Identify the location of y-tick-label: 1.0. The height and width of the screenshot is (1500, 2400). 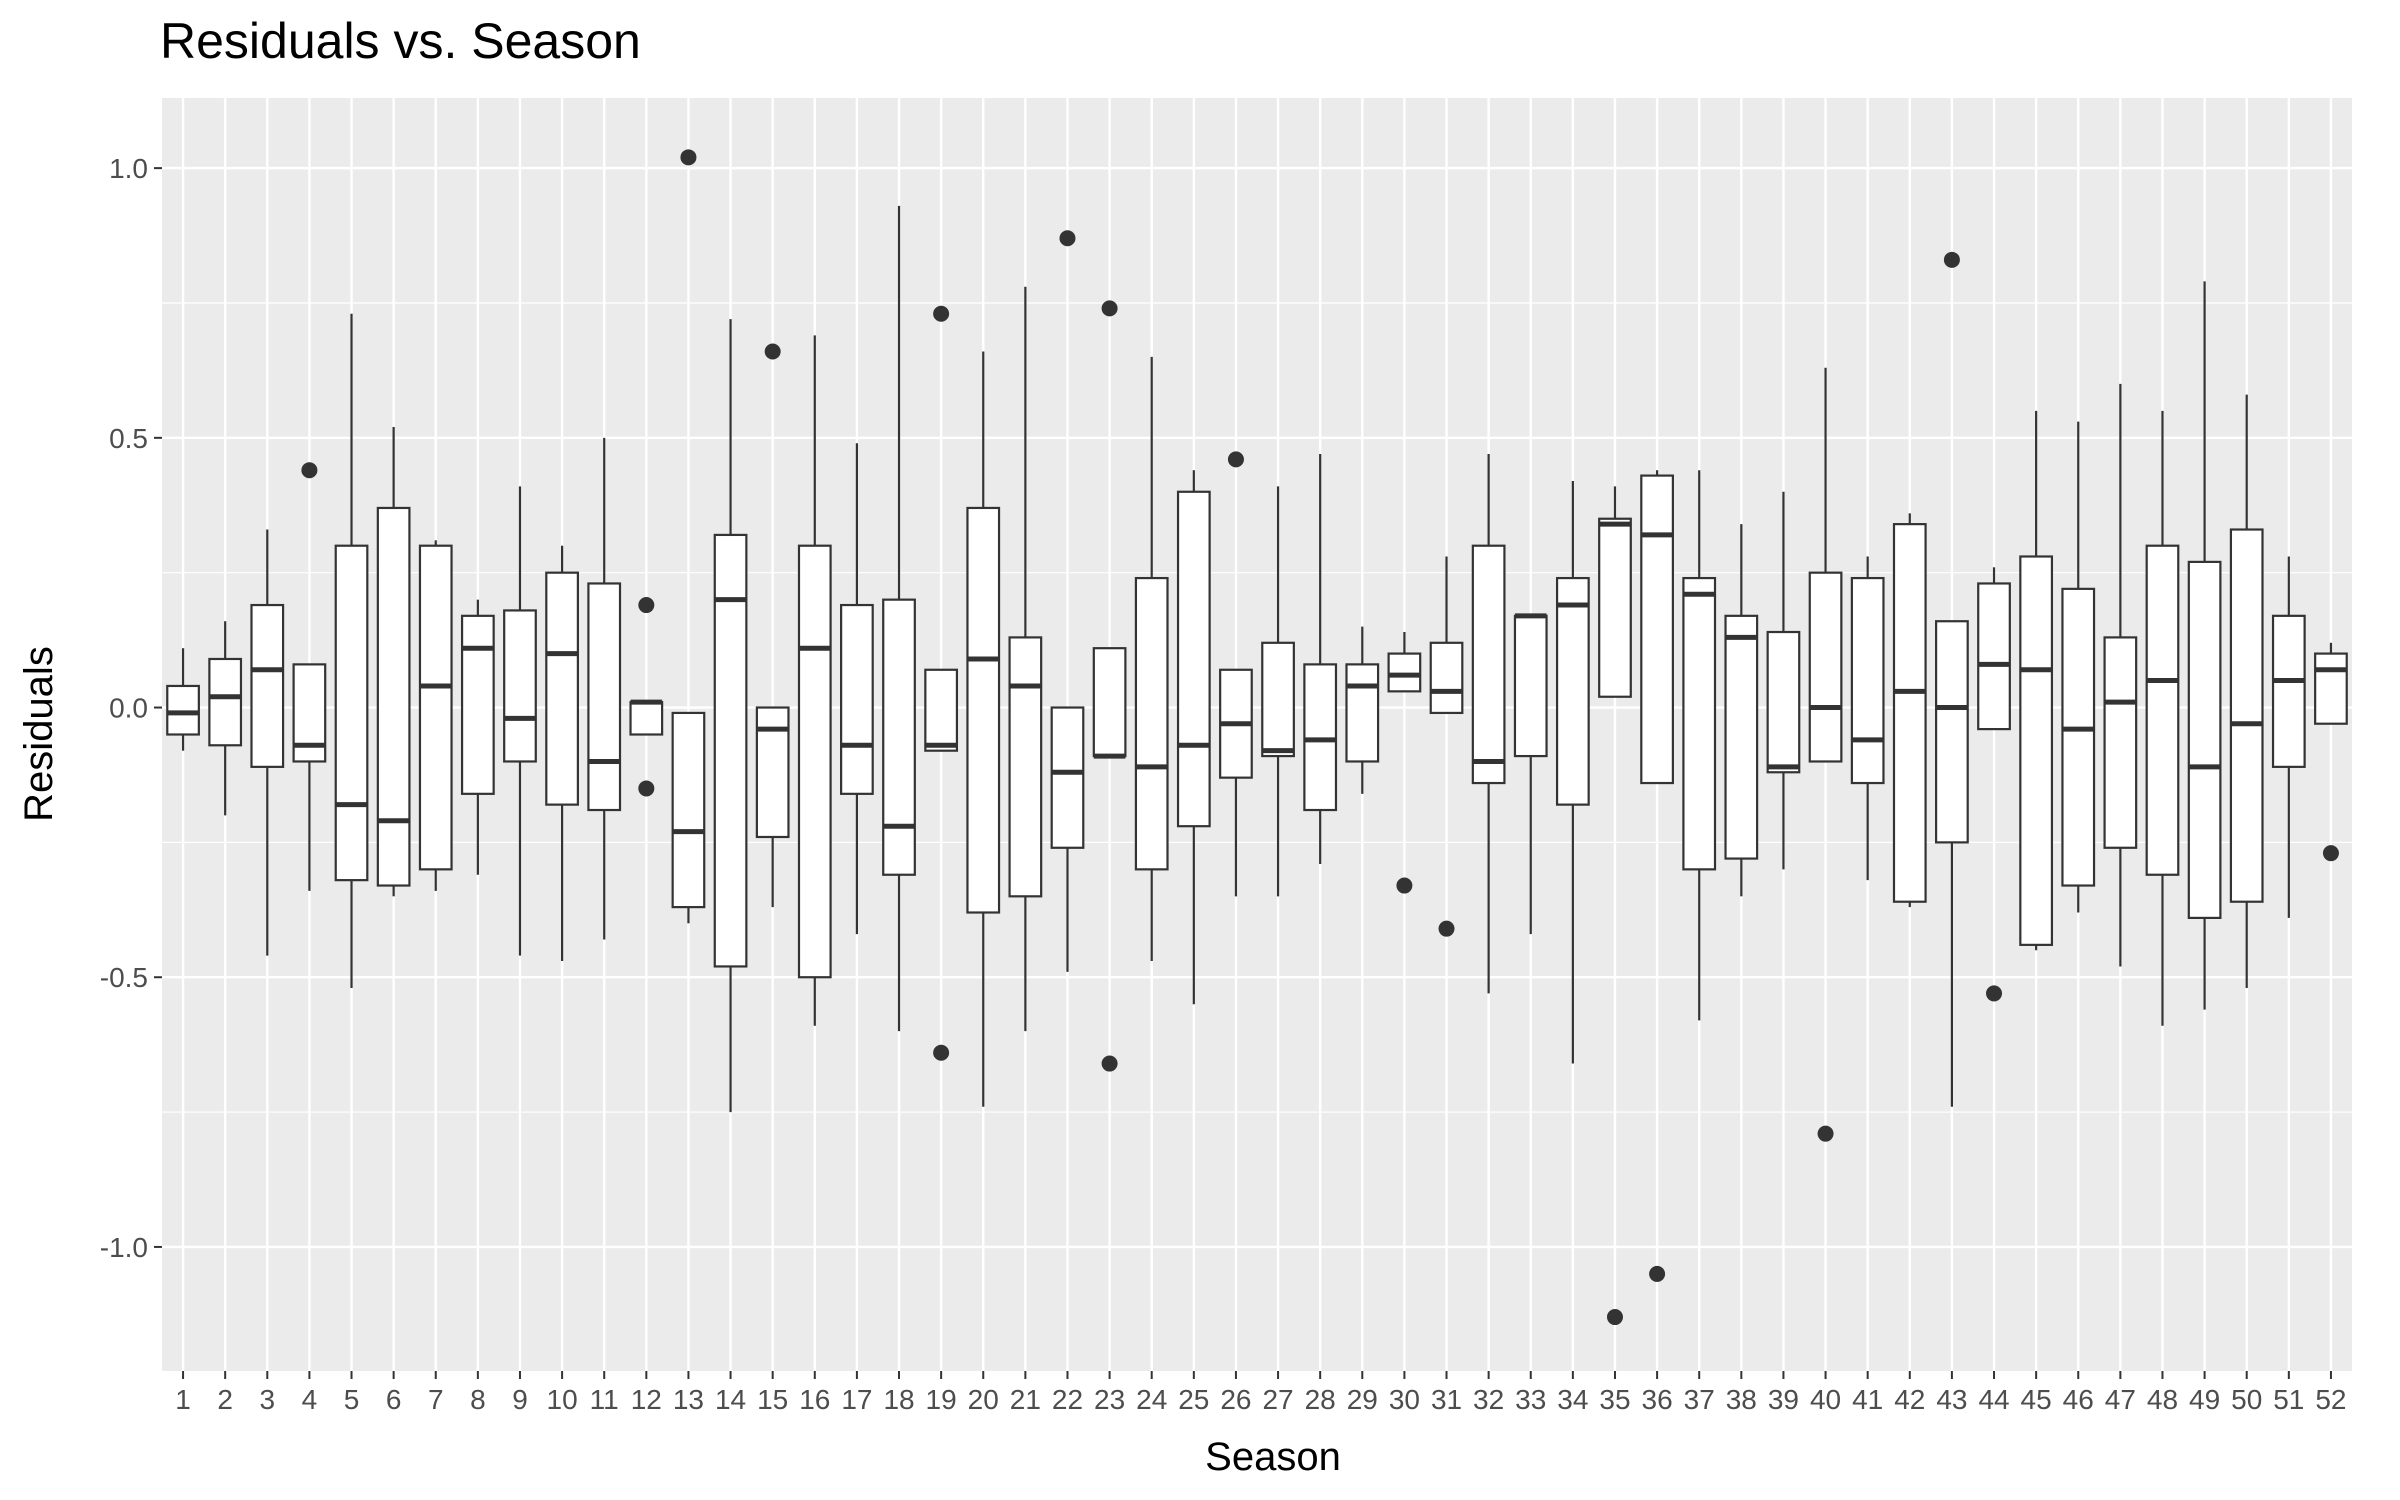
(128, 168).